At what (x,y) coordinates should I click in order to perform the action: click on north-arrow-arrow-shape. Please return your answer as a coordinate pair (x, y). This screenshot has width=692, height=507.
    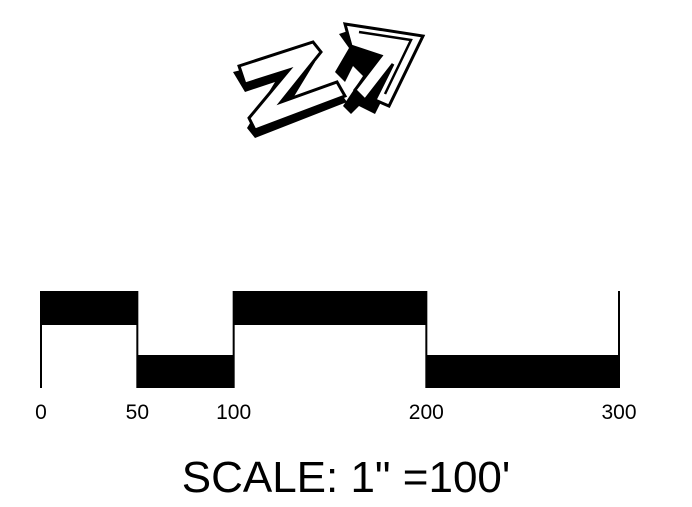
    Looking at the image, I should click on (380, 68).